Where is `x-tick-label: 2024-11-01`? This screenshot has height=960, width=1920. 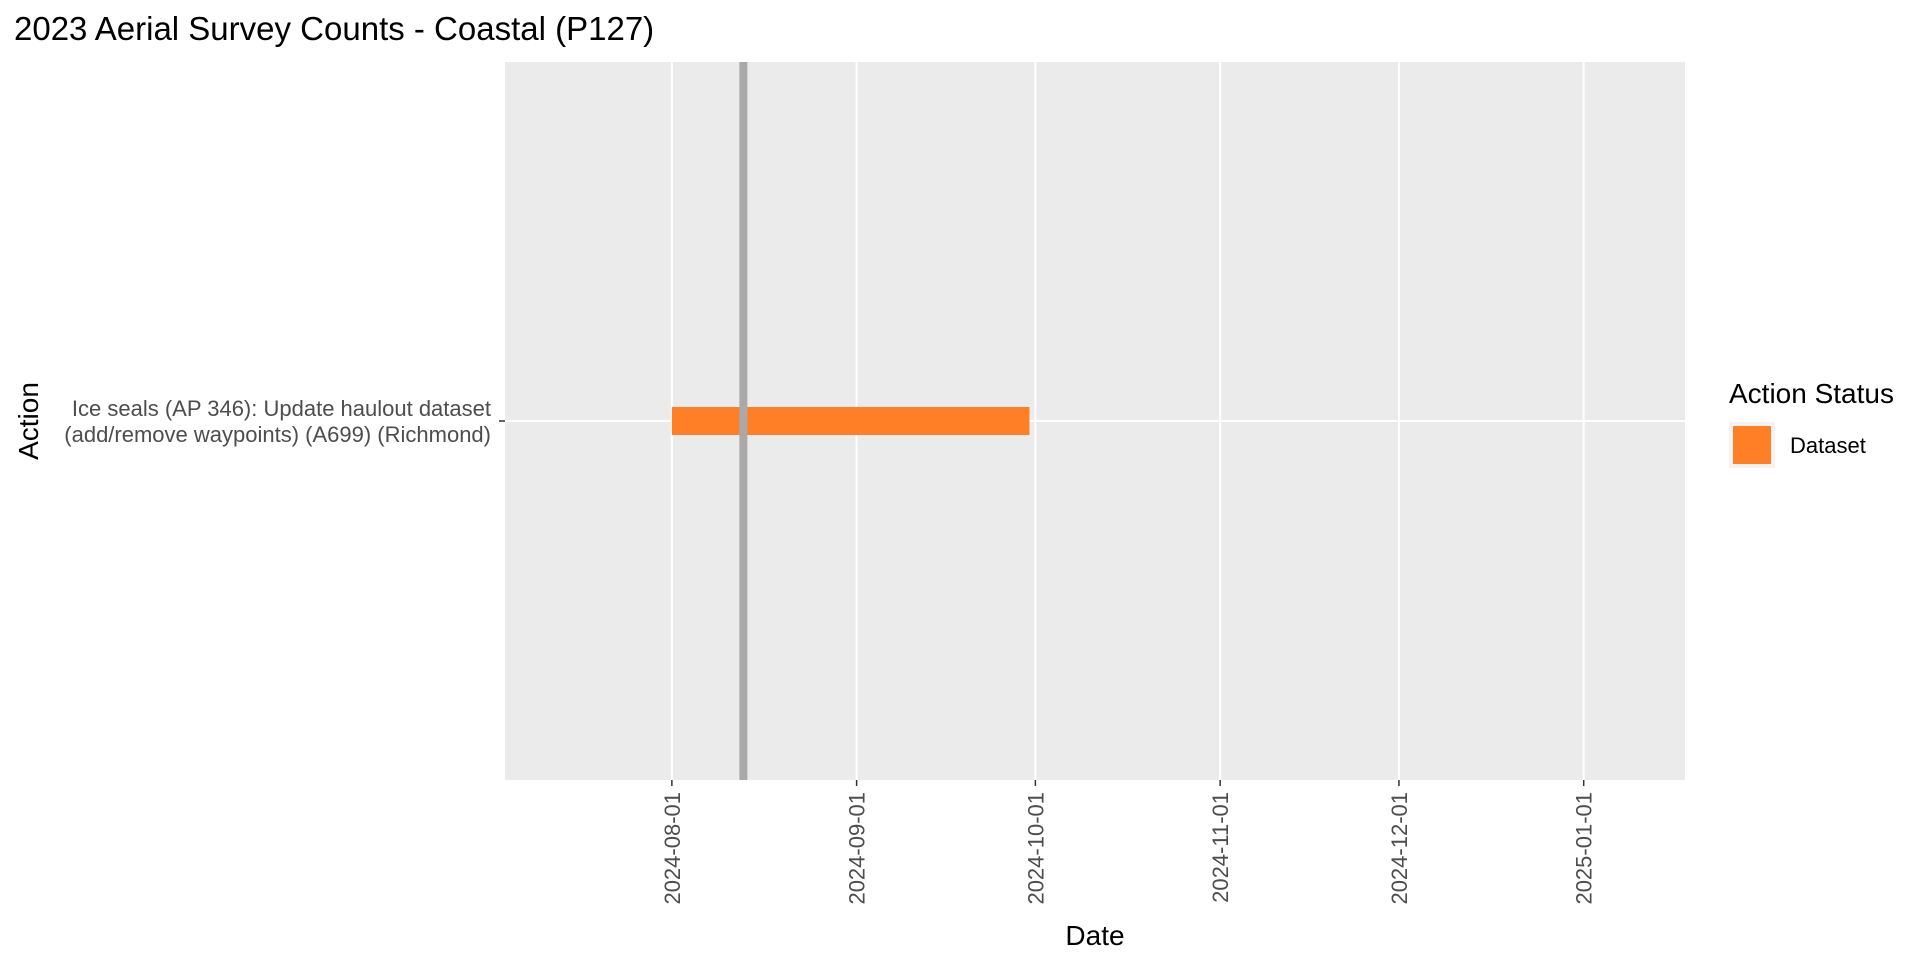
x-tick-label: 2024-11-01 is located at coordinates (1220, 847).